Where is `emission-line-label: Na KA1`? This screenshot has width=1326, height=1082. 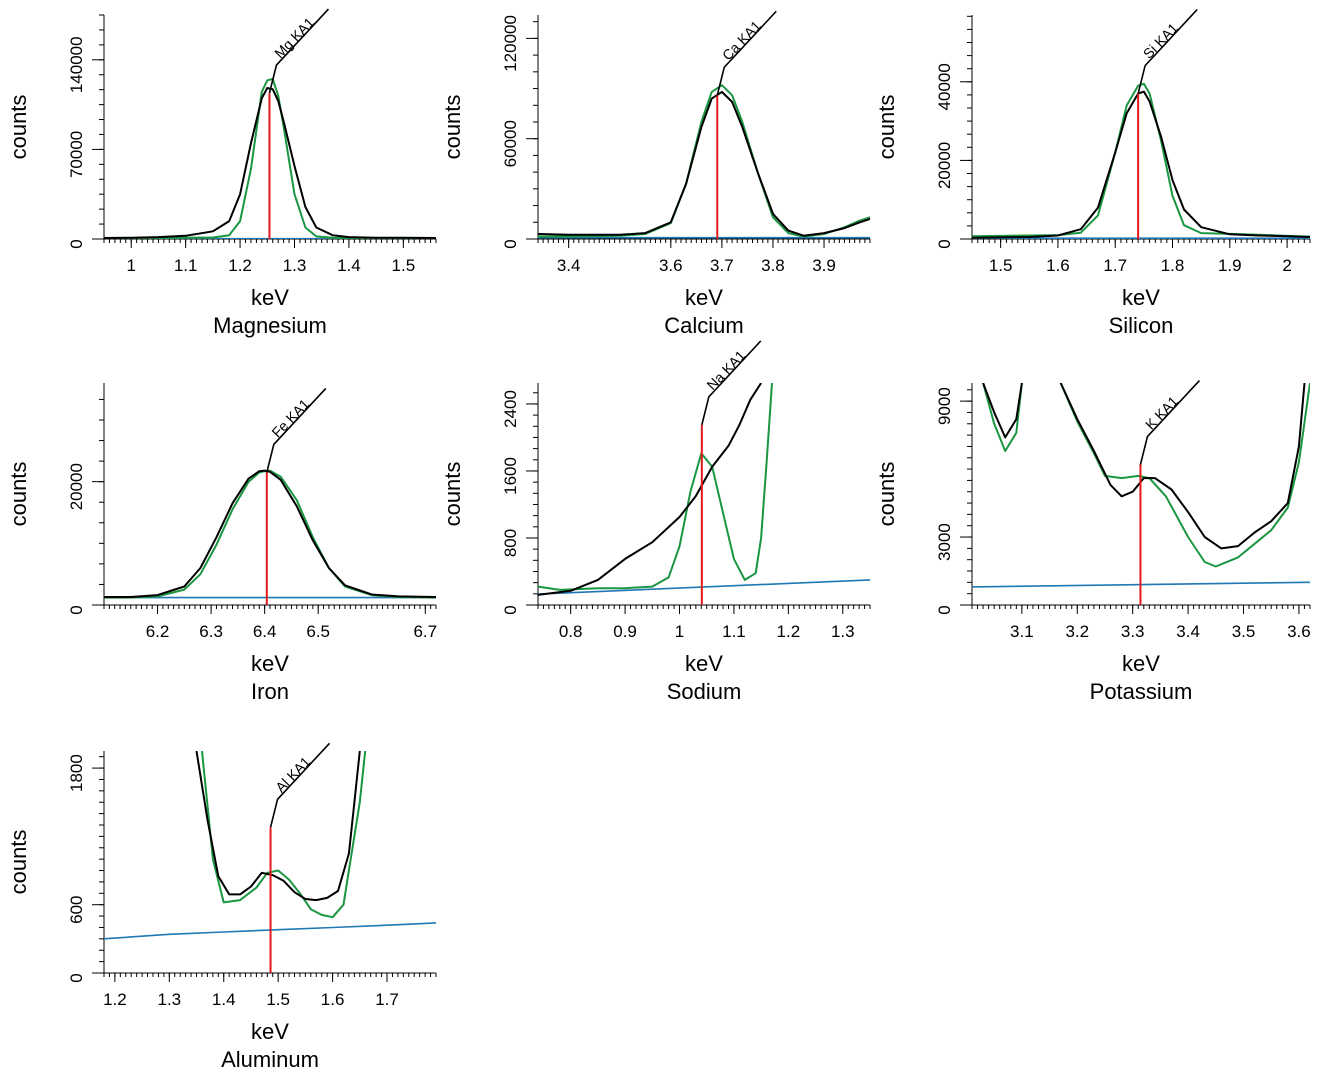 emission-line-label: Na KA1 is located at coordinates (725, 370).